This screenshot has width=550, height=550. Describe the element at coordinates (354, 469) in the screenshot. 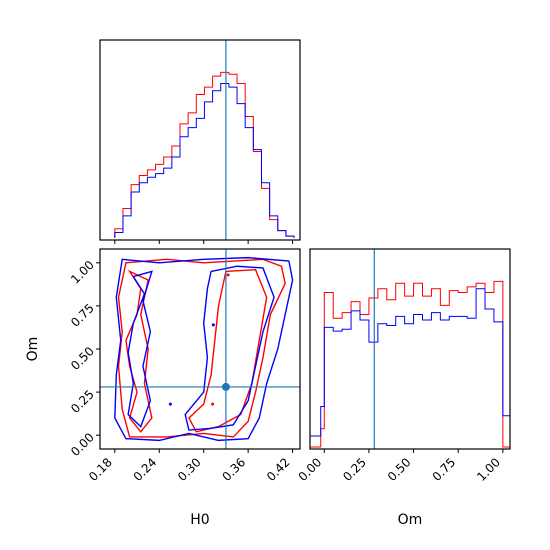

I see `hist-Om-x-tick-label: 0.25` at that location.